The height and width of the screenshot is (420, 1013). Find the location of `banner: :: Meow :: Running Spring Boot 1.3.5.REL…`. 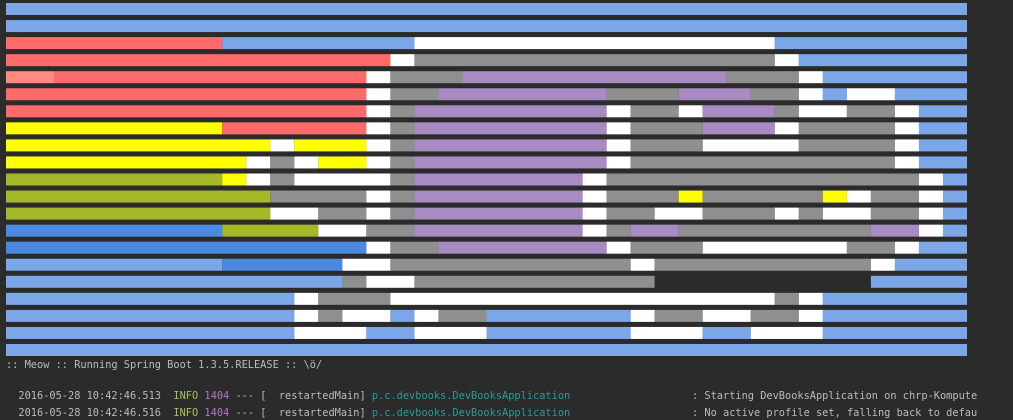

banner: :: Meow :: Running Spring Boot 1.3.5.REL… is located at coordinates (164, 365).